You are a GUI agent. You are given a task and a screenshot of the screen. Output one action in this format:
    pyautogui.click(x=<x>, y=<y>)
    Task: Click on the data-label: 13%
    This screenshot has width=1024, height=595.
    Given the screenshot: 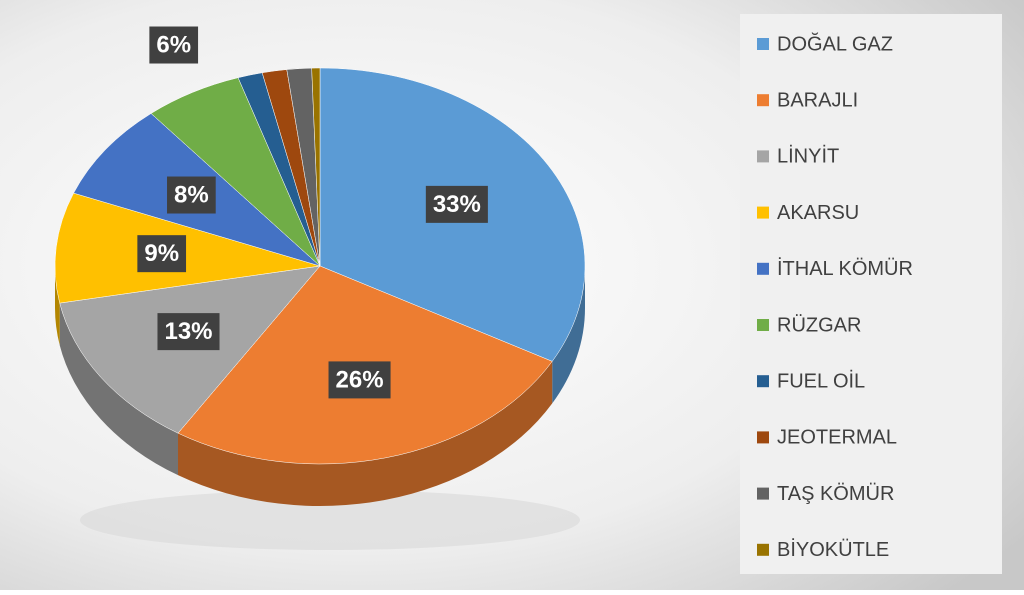 What is the action you would take?
    pyautogui.click(x=188, y=332)
    